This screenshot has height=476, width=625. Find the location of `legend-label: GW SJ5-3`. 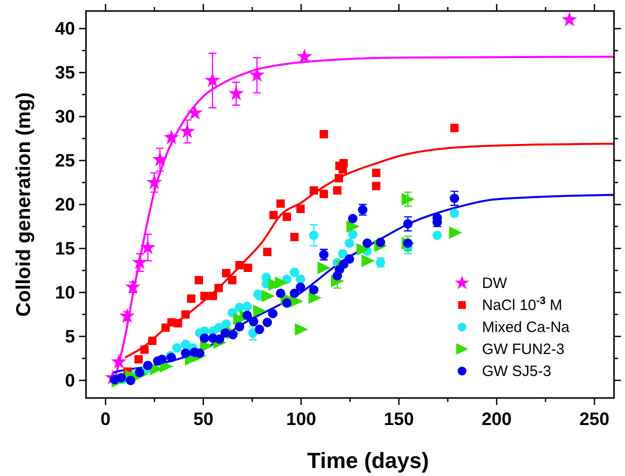

legend-label: GW SJ5-3 is located at coordinates (517, 371).